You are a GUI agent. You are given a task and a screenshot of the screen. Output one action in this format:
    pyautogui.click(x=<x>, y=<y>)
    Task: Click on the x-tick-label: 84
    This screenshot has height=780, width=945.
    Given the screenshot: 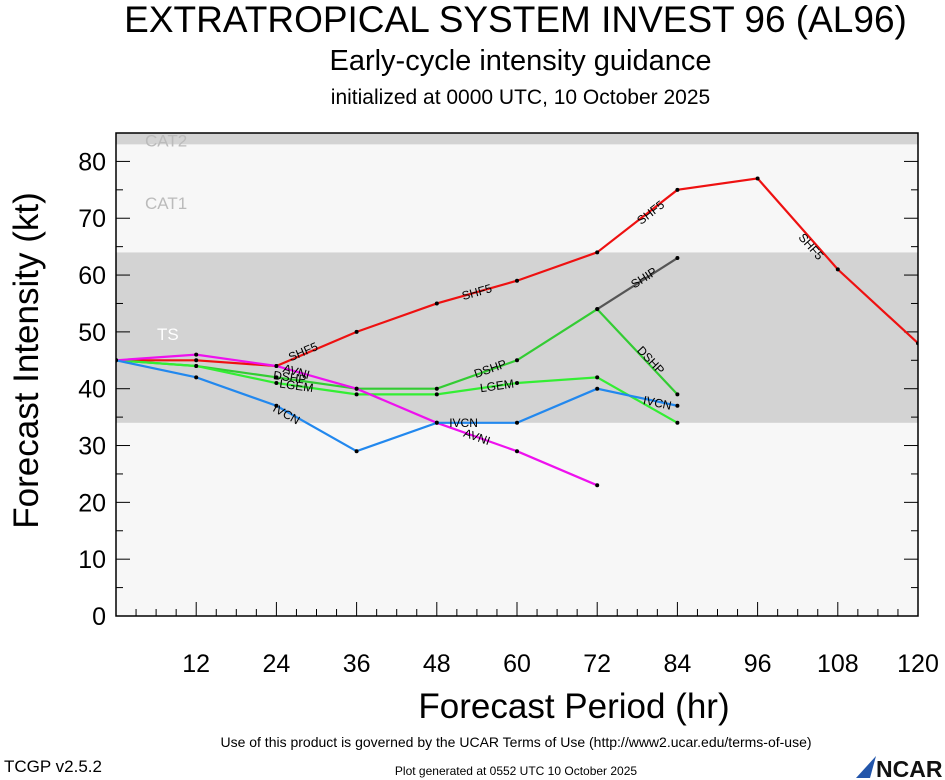 What is the action you would take?
    pyautogui.click(x=677, y=664)
    